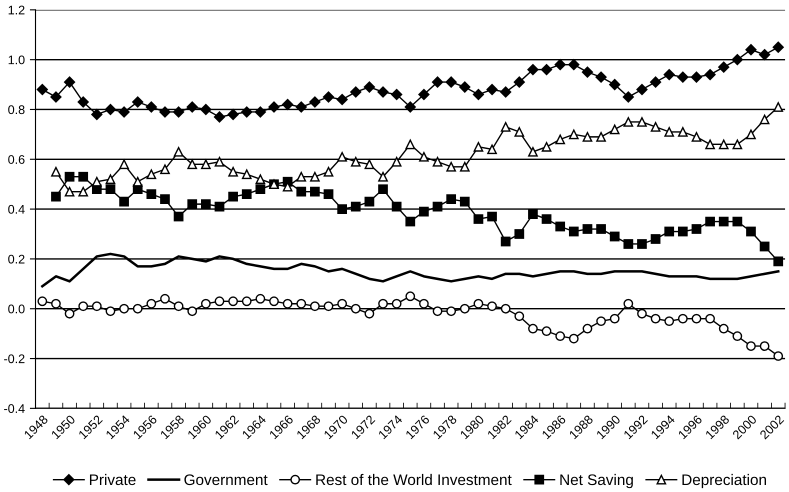 The height and width of the screenshot is (492, 789). I want to click on y-tick-label: 0.6, so click(16, 159).